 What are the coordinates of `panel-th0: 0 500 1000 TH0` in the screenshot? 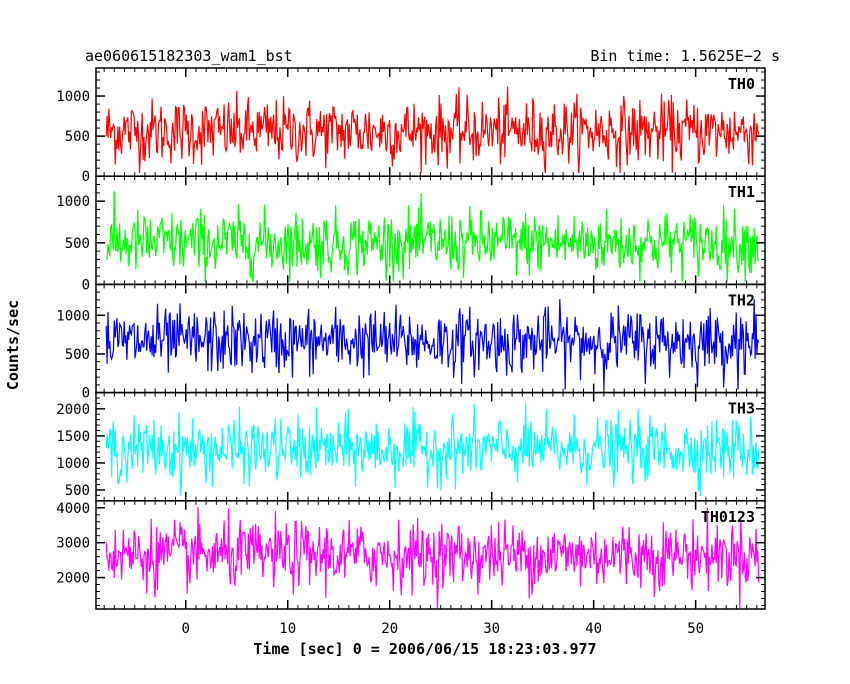 It's located at (411, 126).